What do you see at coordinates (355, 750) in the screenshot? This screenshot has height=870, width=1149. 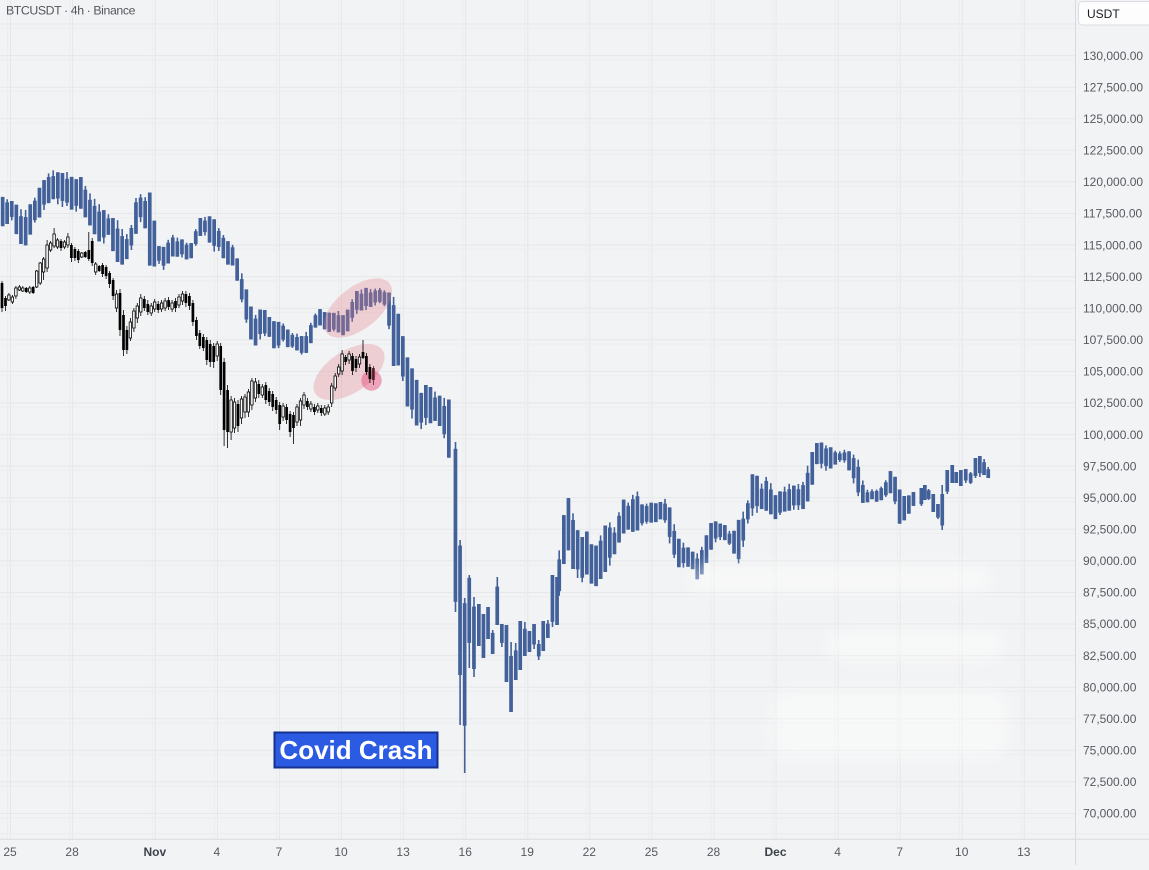 I see `svg-text: Covid Crash` at bounding box center [355, 750].